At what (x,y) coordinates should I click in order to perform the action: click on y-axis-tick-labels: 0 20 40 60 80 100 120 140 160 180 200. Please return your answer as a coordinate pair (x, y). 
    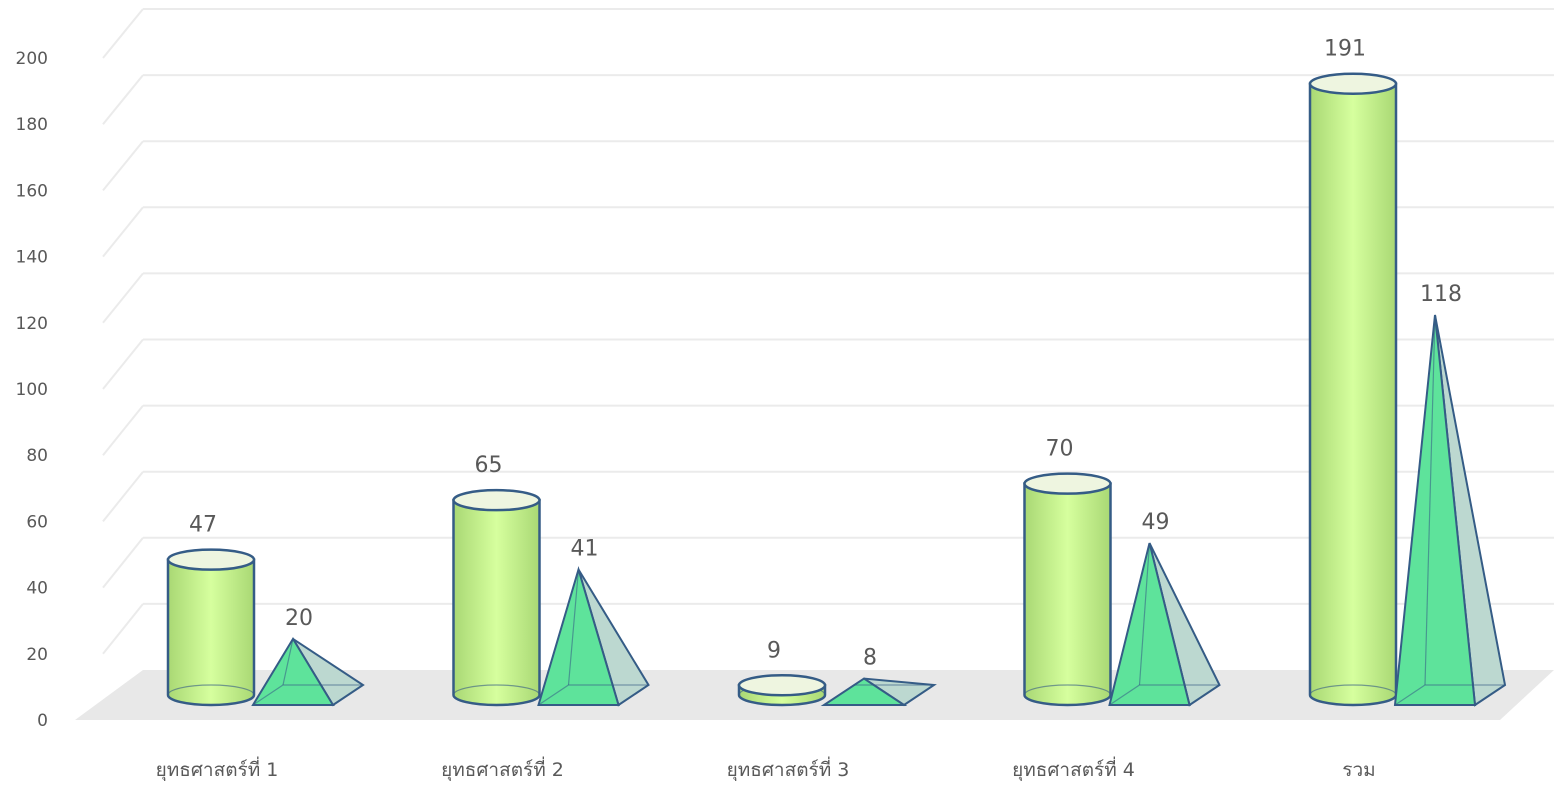
    Looking at the image, I should click on (32, 390).